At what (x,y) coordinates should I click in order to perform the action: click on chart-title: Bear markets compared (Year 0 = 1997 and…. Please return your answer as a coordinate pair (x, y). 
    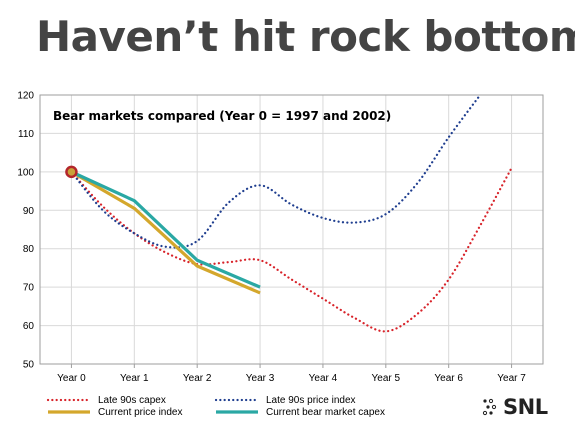
    Looking at the image, I should click on (222, 116).